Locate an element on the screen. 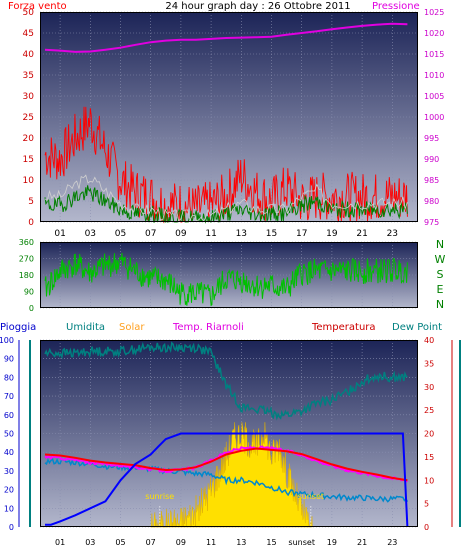 Image resolution: width=470 pixels, height=559 pixels. panel-3-legend-entry: Dew Point is located at coordinates (417, 327).